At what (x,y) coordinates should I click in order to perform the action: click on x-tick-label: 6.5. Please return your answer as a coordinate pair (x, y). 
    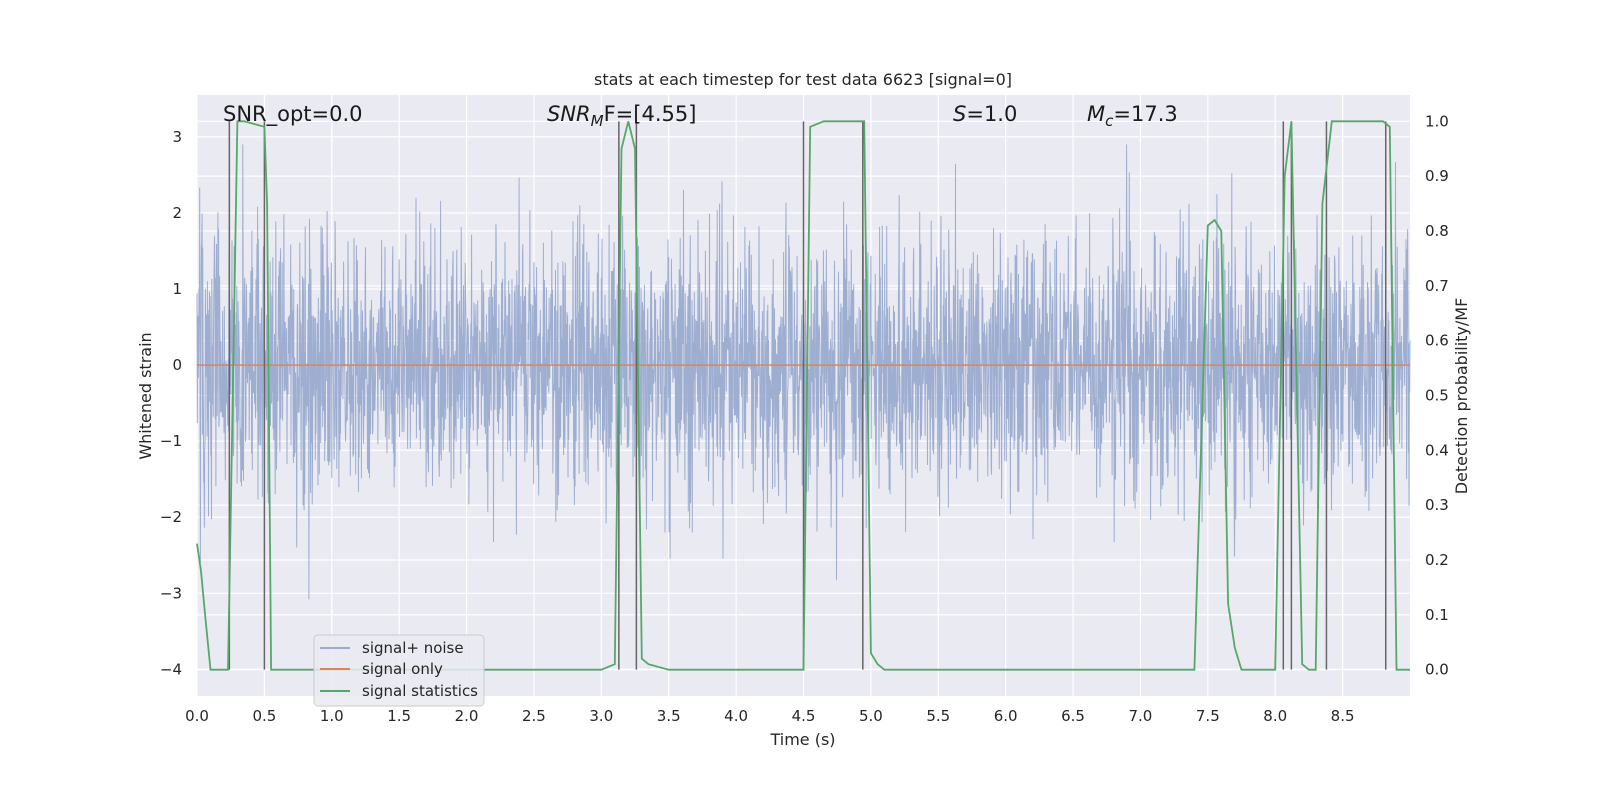
    Looking at the image, I should click on (1073, 716).